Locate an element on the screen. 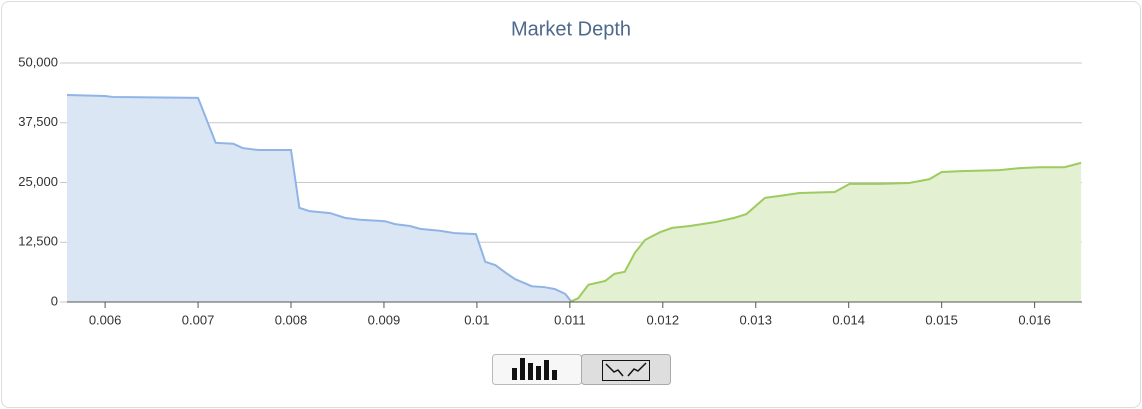 The image size is (1142, 409). x-tick-label: 0.01 is located at coordinates (476, 319).